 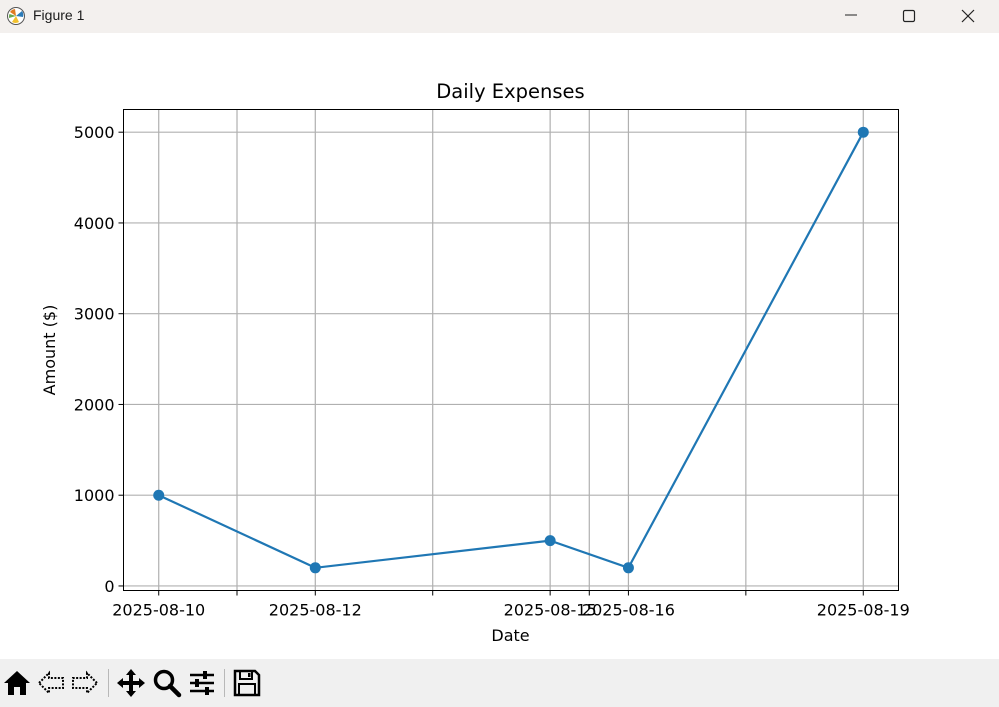 I want to click on chart-title: Daily Expenses, so click(x=510, y=91).